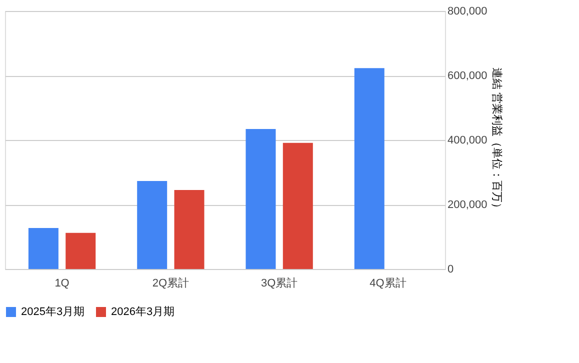  What do you see at coordinates (62, 284) in the screenshot?
I see `x-tick-label: 1Q` at bounding box center [62, 284].